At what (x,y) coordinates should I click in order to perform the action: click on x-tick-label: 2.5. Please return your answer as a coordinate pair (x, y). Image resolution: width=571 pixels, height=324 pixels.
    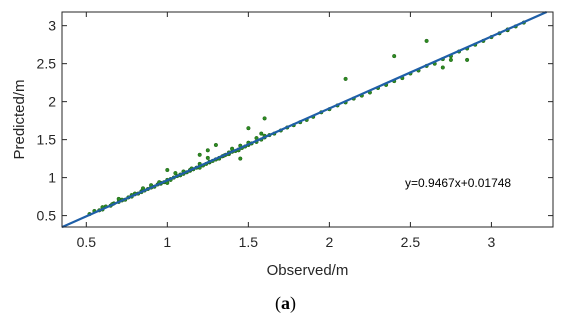
    Looking at the image, I should click on (411, 242).